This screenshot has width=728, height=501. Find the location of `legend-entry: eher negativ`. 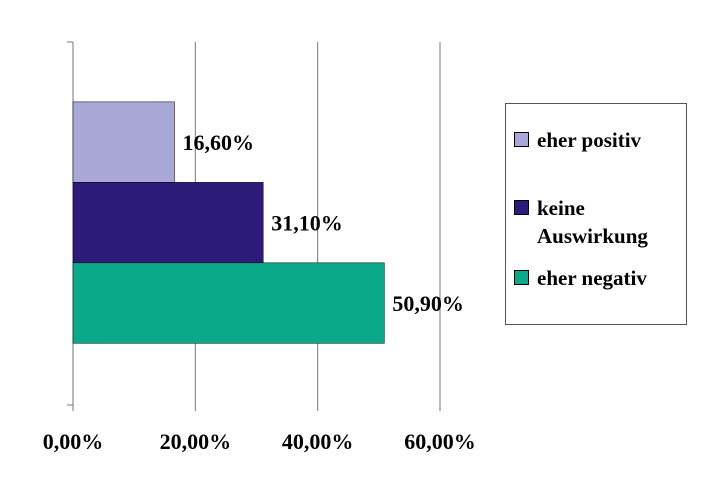

legend-entry: eher negativ is located at coordinates (598, 278).